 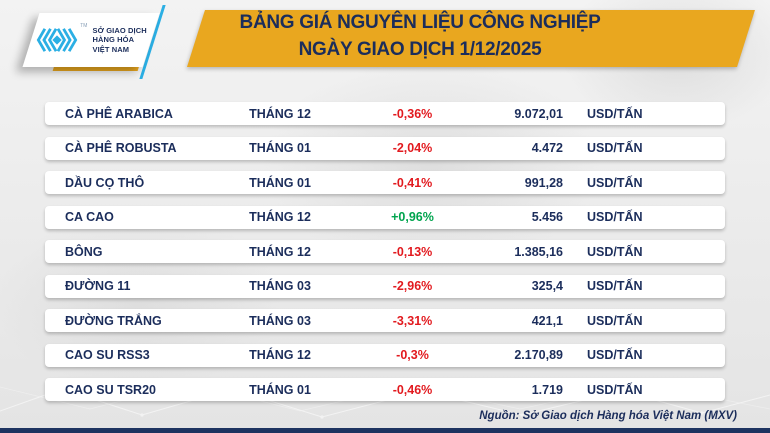 What do you see at coordinates (111, 49) in the screenshot?
I see `logo-org-line3: VIỆT NAM` at bounding box center [111, 49].